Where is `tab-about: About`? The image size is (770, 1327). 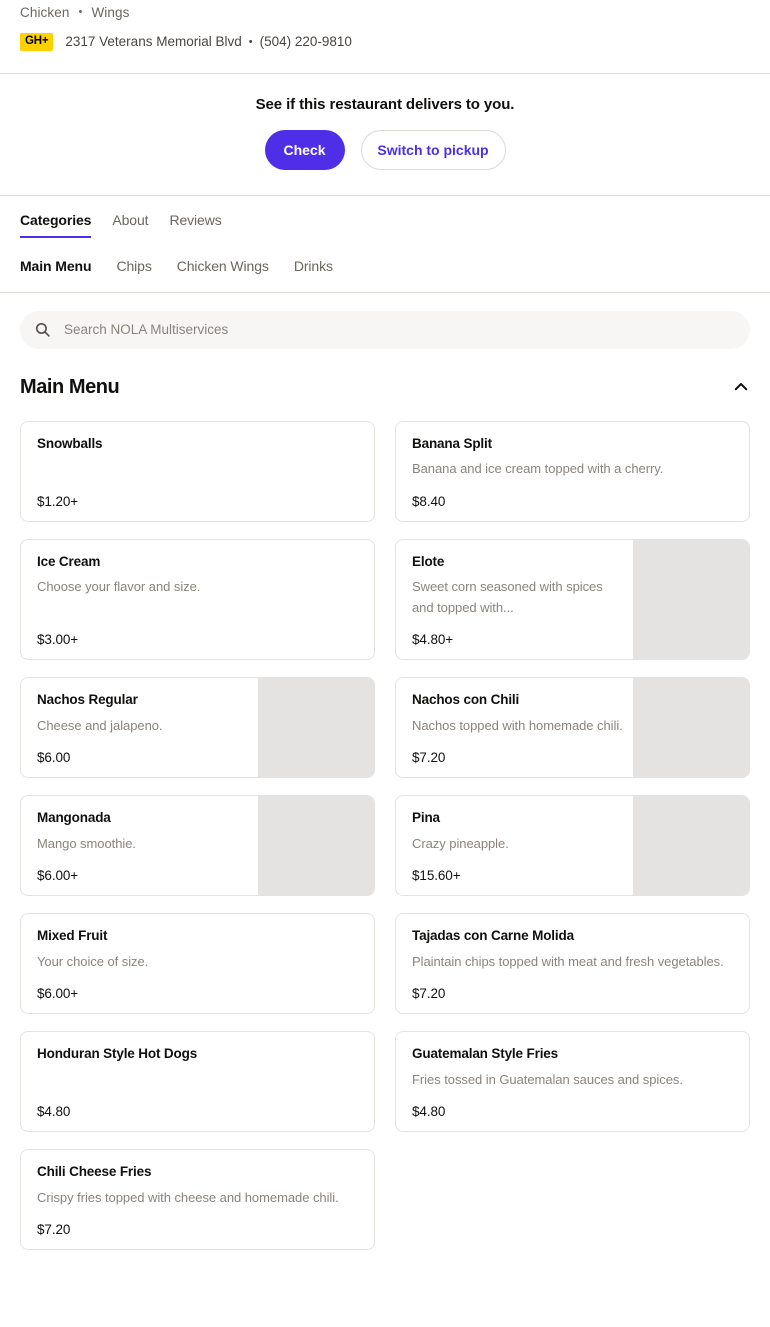
tab-about: About is located at coordinates (130, 219).